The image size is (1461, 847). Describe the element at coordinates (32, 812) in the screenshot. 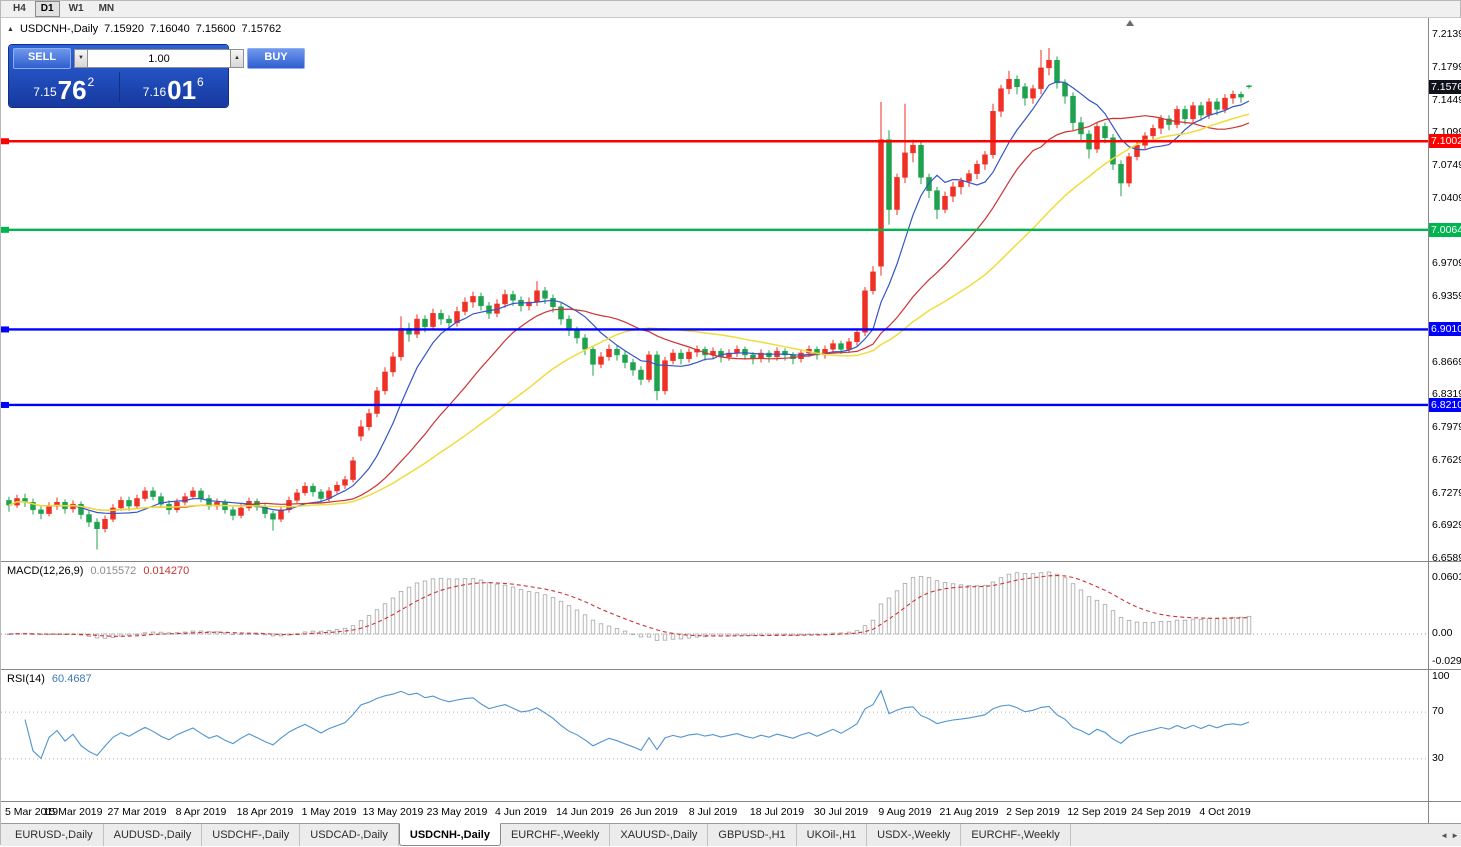

I see `date-tick-label: 5 Mar 2019` at that location.